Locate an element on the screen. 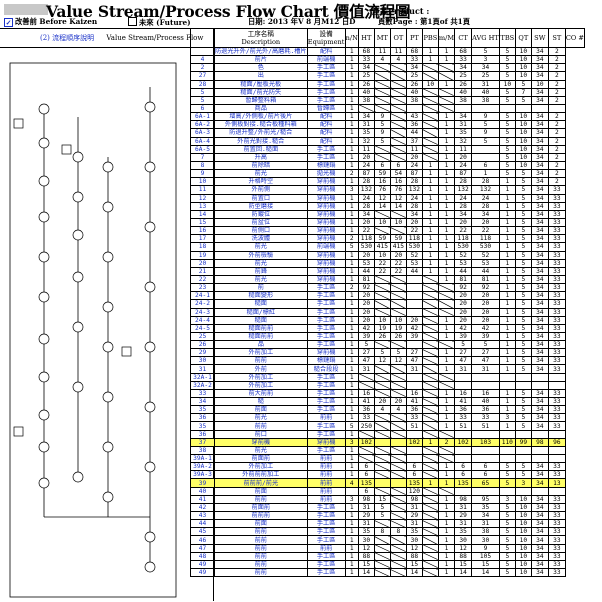 The image size is (602, 602). table-cell: 53 is located at coordinates (414, 263).